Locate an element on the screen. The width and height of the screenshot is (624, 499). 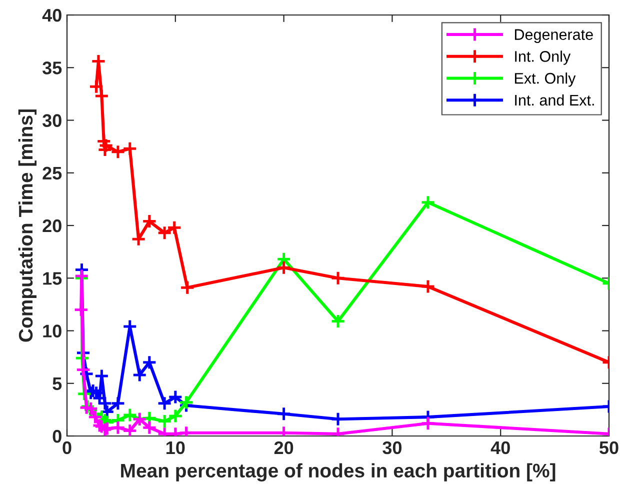
legend-label: Degenerate is located at coordinates (553, 36).